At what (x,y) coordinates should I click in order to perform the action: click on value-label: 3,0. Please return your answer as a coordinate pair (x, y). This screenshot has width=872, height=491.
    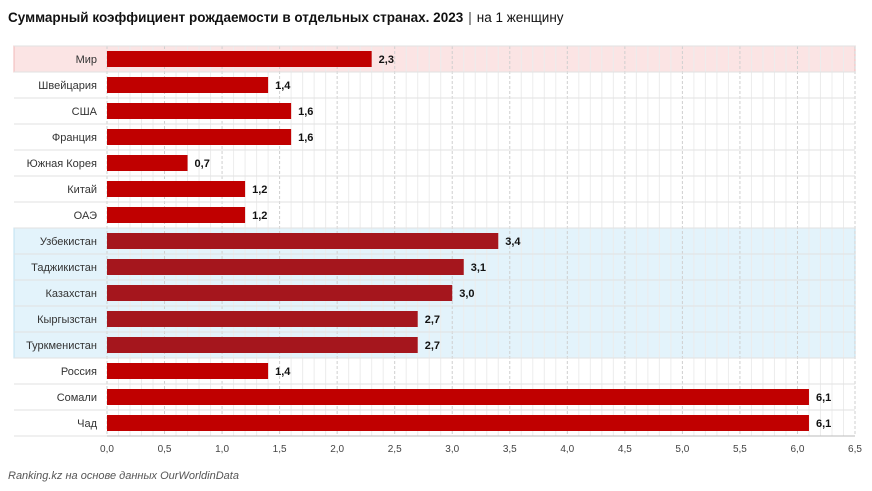
    Looking at the image, I should click on (466, 294).